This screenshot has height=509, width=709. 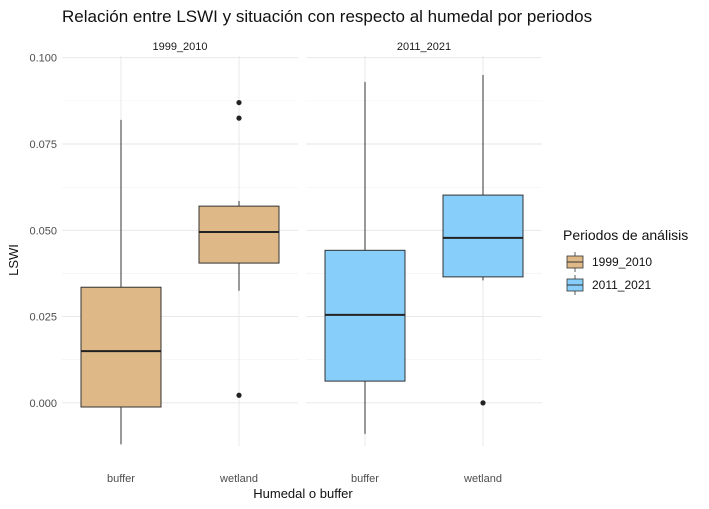 I want to click on y-tick-label: 0.075, so click(x=43, y=145).